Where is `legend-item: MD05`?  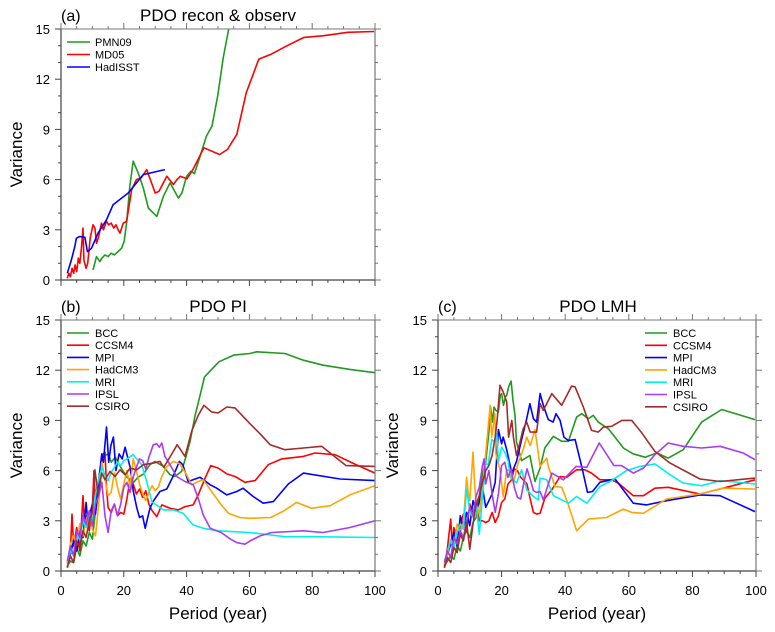
legend-item: MD05 is located at coordinates (95, 56).